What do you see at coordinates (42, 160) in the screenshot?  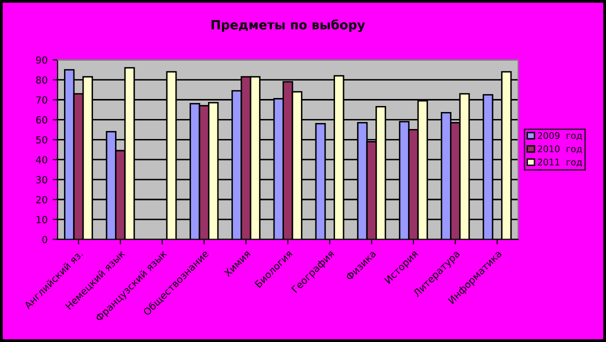 I see `y-tick-label: 40` at bounding box center [42, 160].